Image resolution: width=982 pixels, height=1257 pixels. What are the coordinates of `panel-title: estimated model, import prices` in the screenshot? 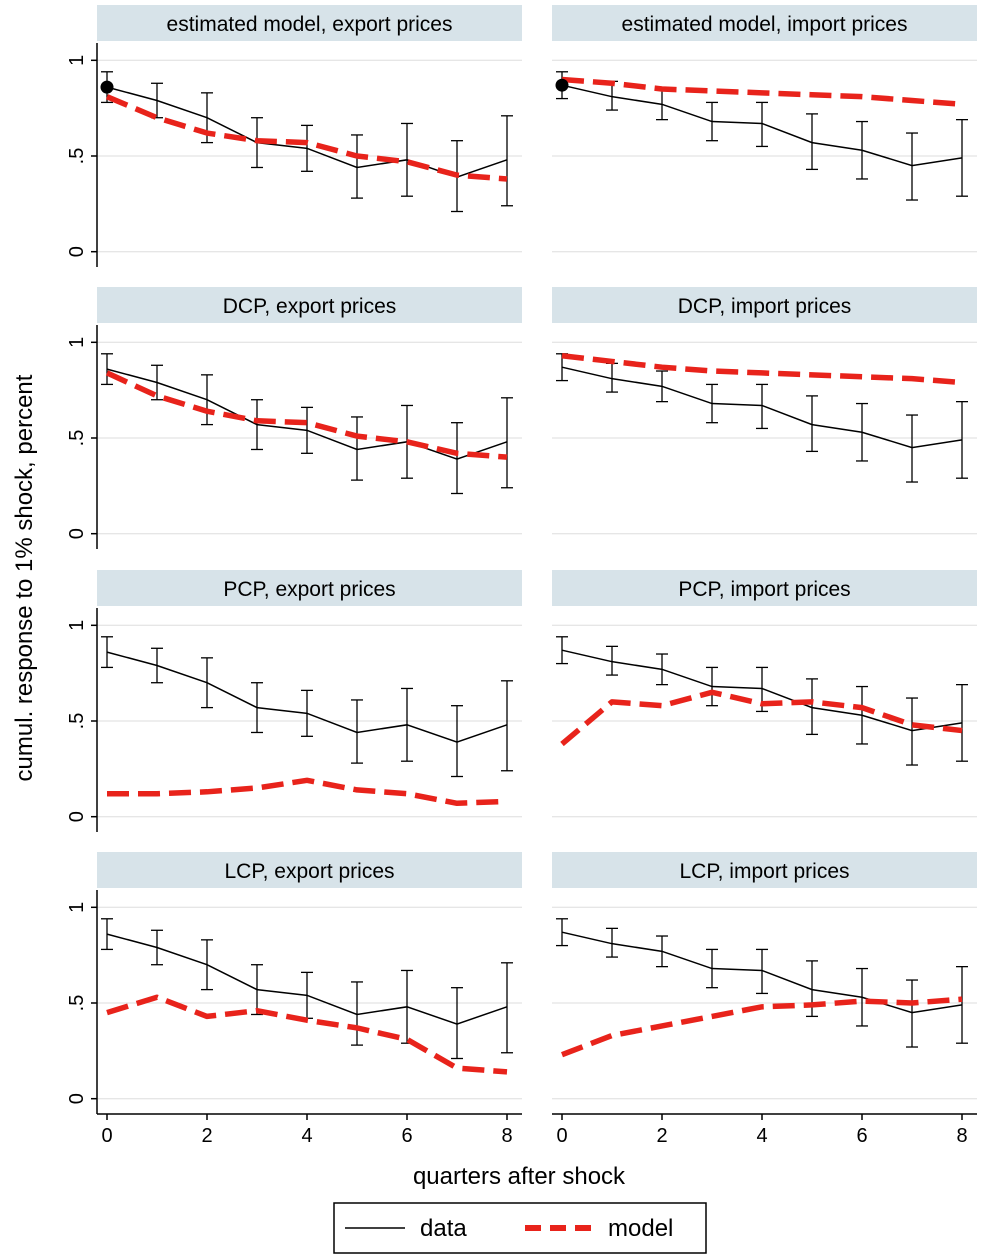 It's located at (765, 24).